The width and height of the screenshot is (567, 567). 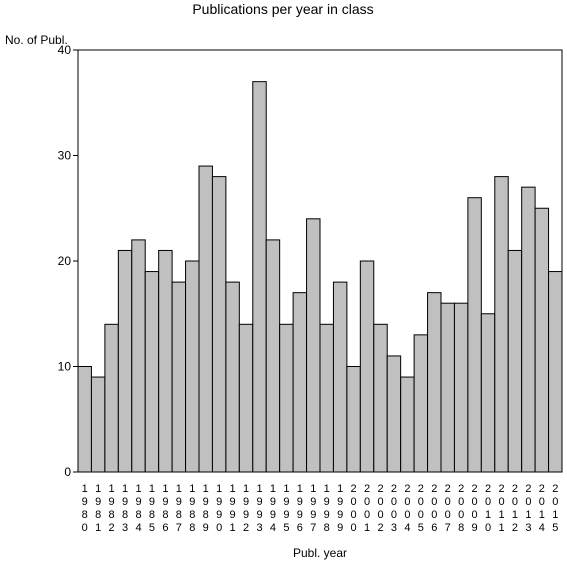 I want to click on y-axis-label: No. of Publ., so click(x=36, y=40).